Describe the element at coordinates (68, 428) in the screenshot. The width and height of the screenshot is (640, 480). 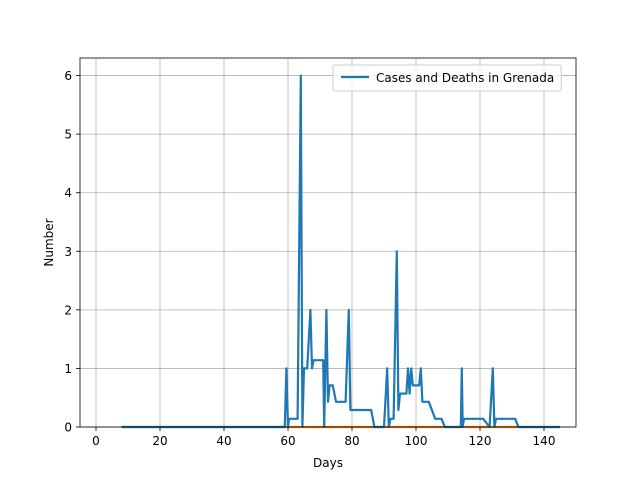
I see `y-tick-label: 0` at that location.